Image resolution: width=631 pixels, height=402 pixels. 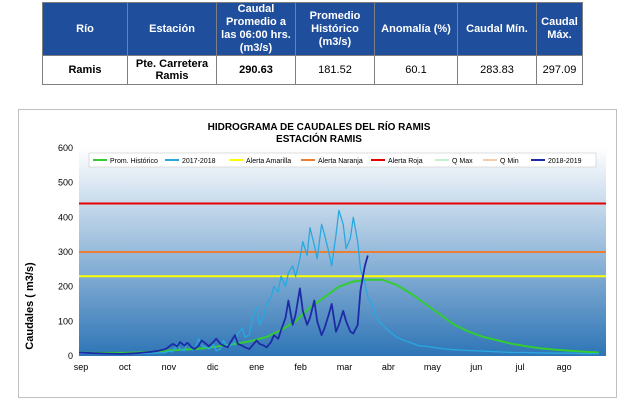 I want to click on y-tick-label: 100, so click(x=65, y=321).